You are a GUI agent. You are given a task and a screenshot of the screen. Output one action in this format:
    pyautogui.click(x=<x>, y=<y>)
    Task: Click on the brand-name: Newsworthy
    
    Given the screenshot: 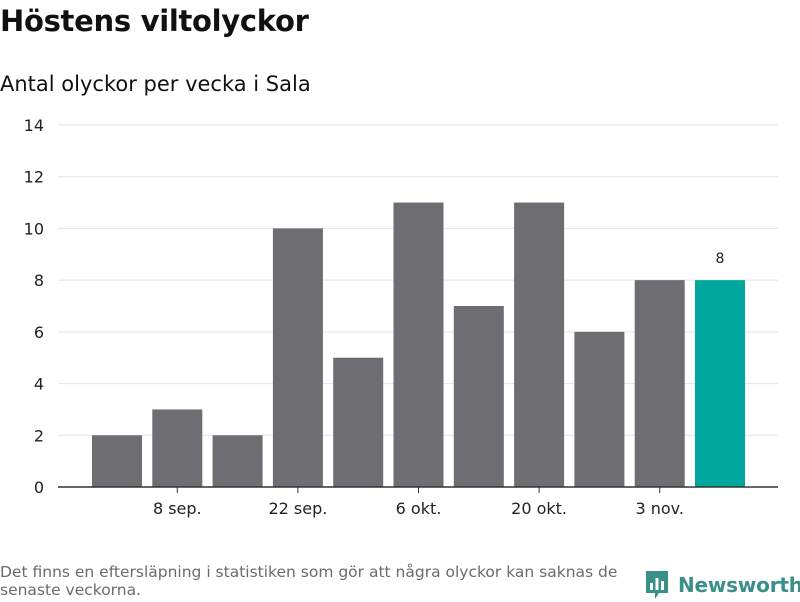 What is the action you would take?
    pyautogui.click(x=739, y=585)
    